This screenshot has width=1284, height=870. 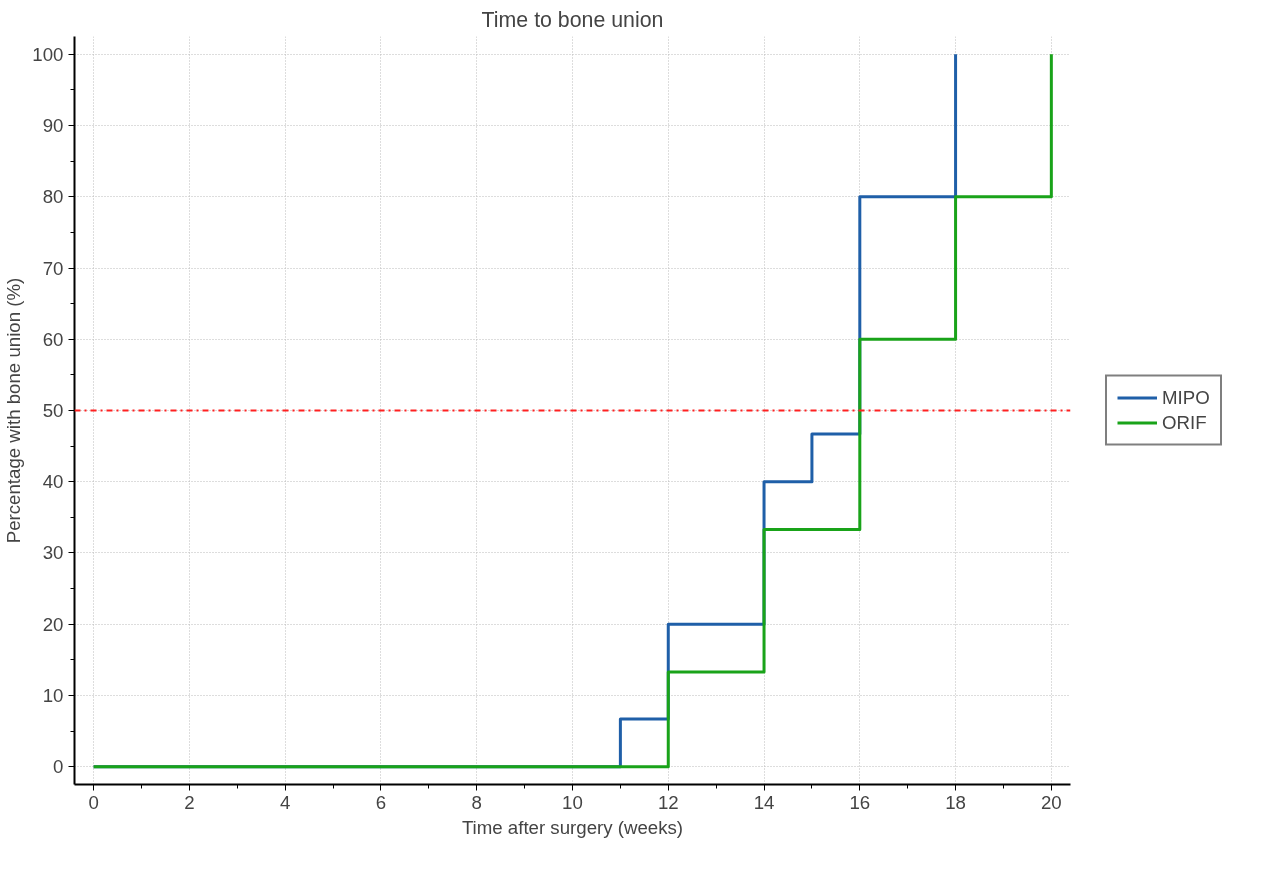 What do you see at coordinates (53, 553) in the screenshot?
I see `y-tick-label: 30` at bounding box center [53, 553].